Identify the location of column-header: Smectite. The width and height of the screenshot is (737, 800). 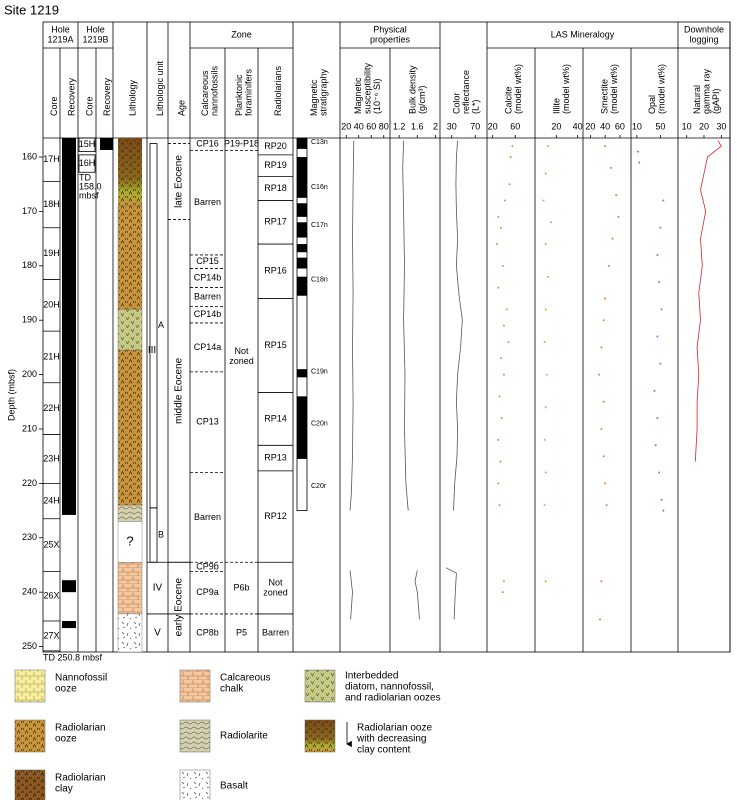
(605, 96).